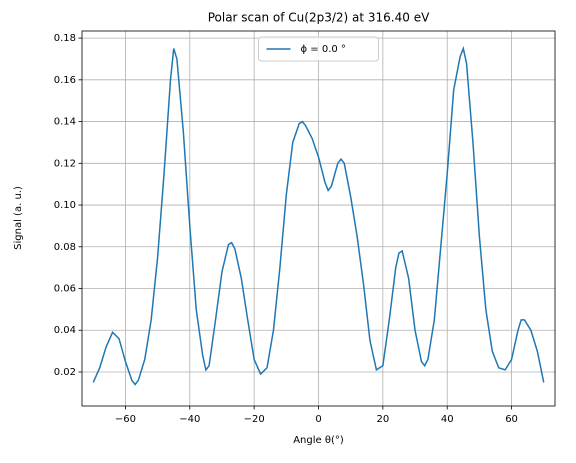 The image size is (576, 463). Describe the element at coordinates (125, 419) in the screenshot. I see `x-tick-label: −60` at that location.